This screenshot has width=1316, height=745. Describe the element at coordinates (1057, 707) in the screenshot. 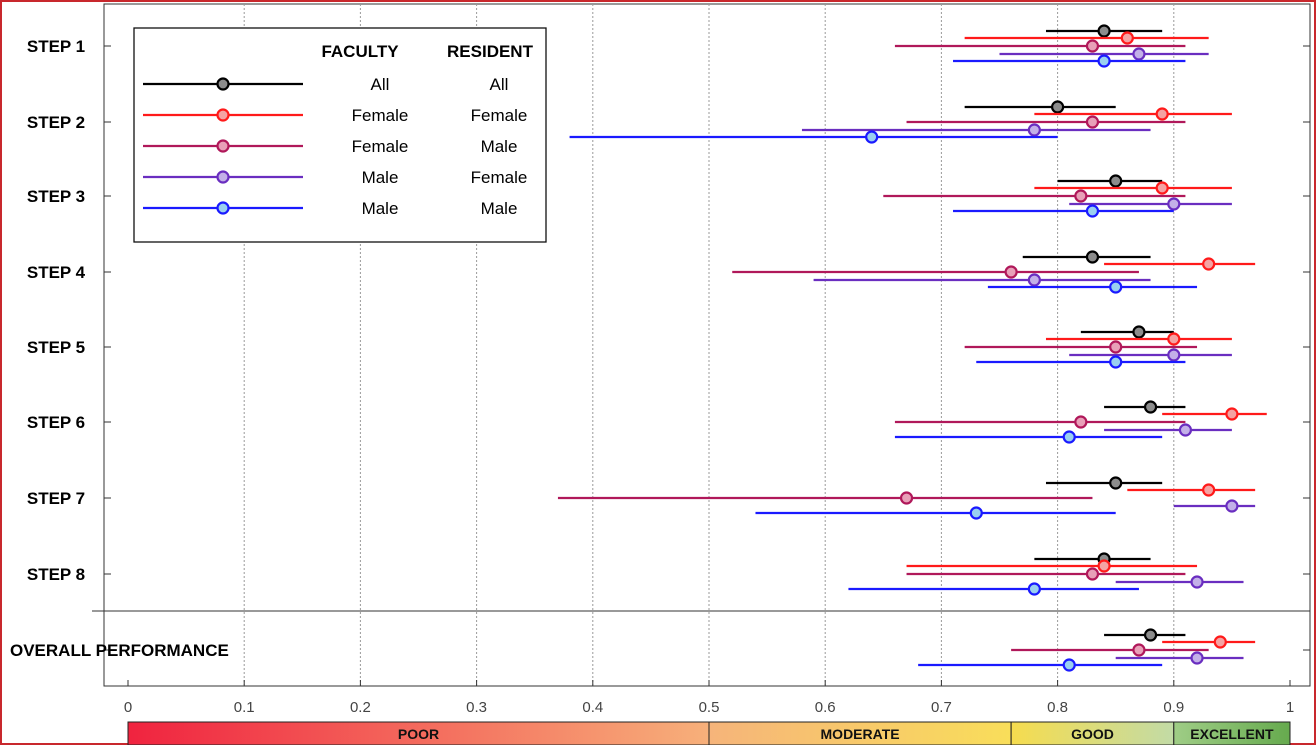

I see `x-tick-label-0.8: 0.8` at that location.